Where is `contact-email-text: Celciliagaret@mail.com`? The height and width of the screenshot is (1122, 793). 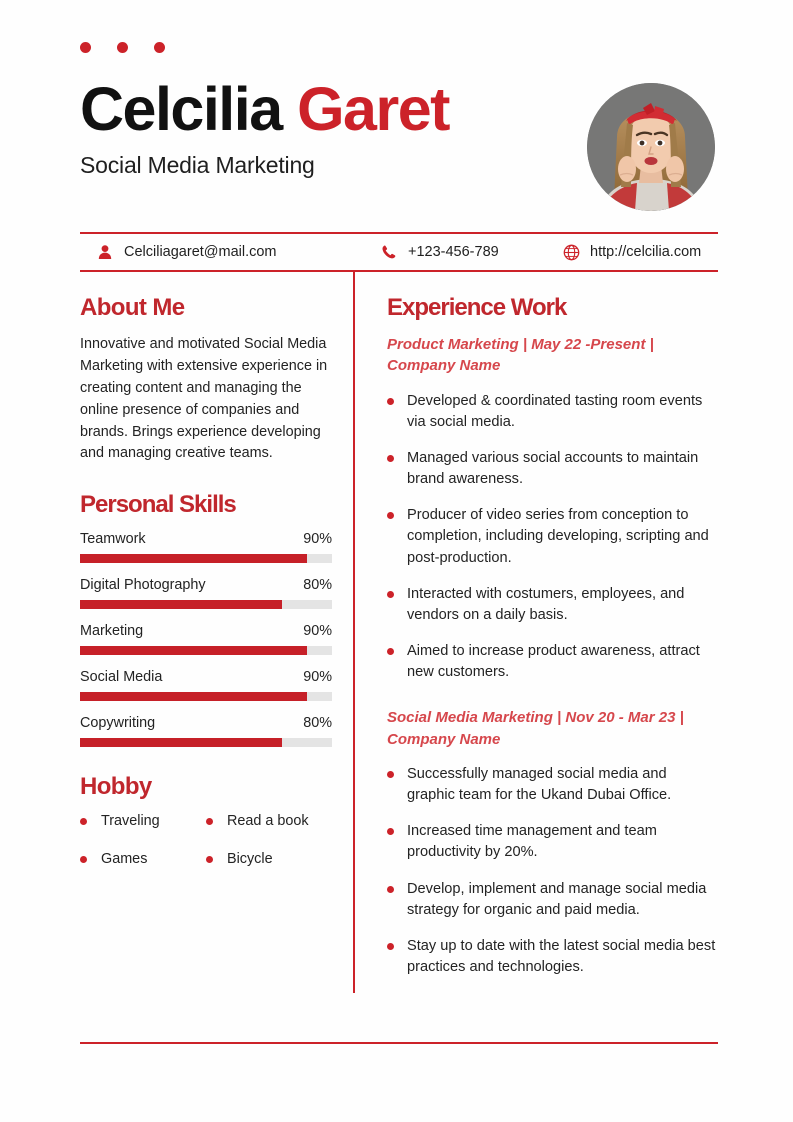 contact-email-text: Celciliagaret@mail.com is located at coordinates (200, 252).